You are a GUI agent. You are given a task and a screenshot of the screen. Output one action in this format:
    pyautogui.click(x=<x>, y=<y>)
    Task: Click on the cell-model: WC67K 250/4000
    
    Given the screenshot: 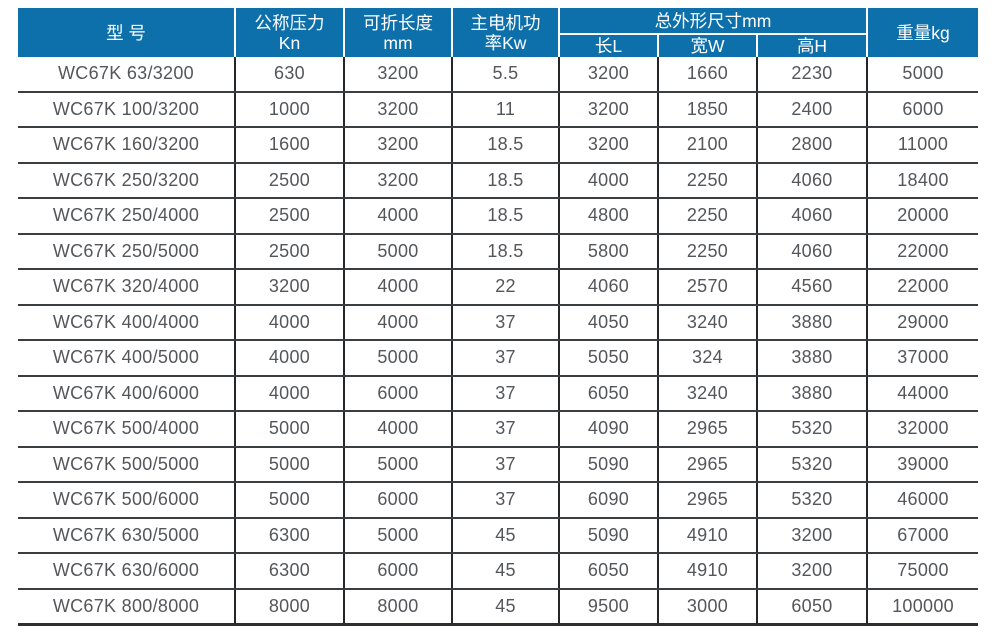 What is the action you would take?
    pyautogui.click(x=127, y=216)
    